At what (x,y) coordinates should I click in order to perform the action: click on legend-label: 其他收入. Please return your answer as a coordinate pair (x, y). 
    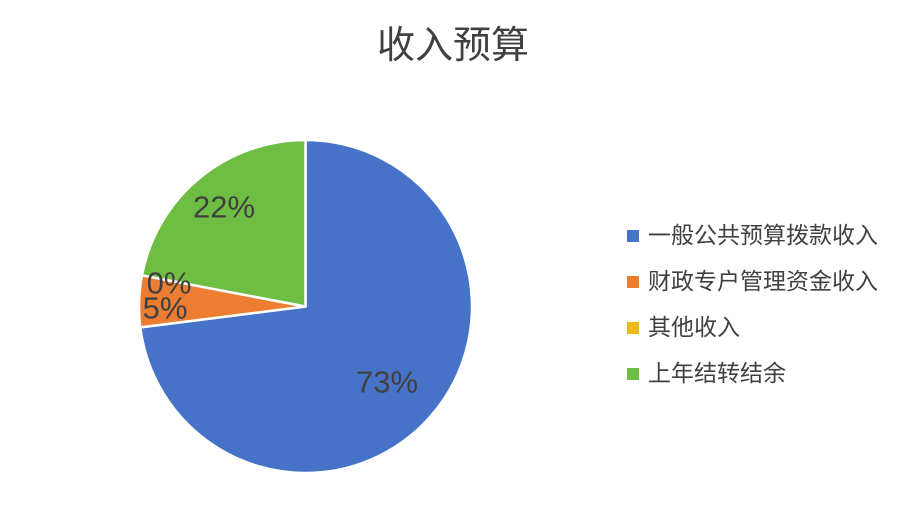
    Looking at the image, I should click on (694, 327).